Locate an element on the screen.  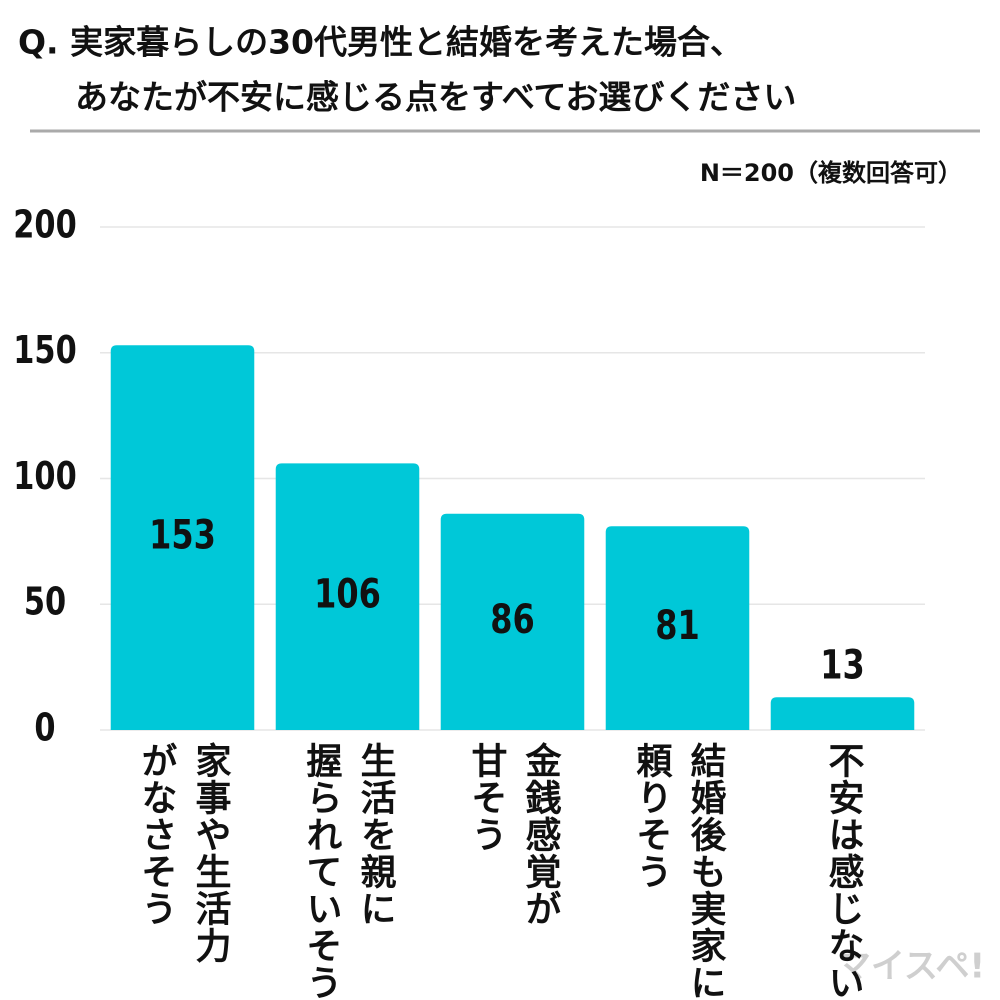
y-tick-label: 100 is located at coordinates (44, 477).